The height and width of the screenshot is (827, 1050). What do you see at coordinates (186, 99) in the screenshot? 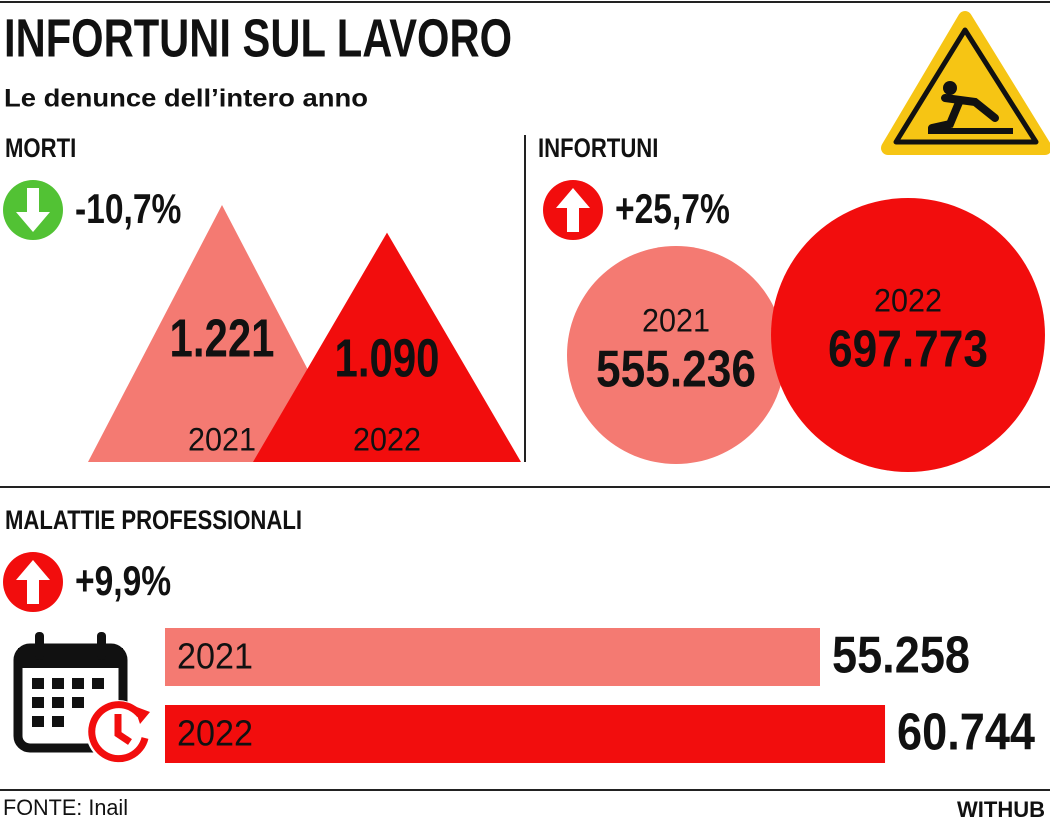
I see `subtitle: Le denunce dell’intero anno` at bounding box center [186, 99].